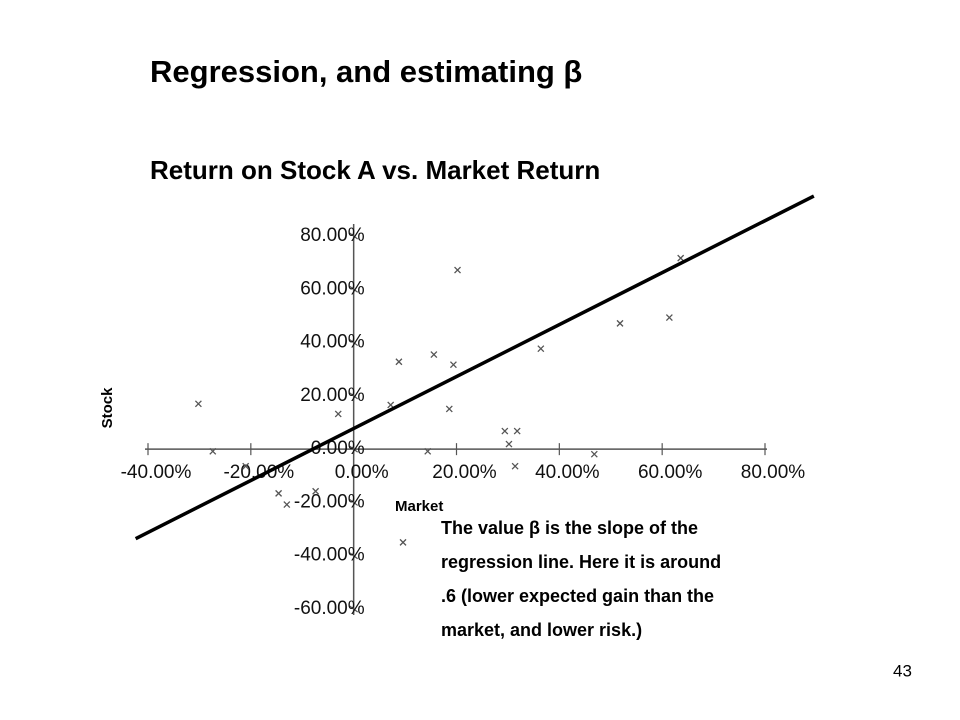 This screenshot has height=720, width=960. What do you see at coordinates (332, 288) in the screenshot?
I see `y-tick-label: 60.00%` at bounding box center [332, 288].